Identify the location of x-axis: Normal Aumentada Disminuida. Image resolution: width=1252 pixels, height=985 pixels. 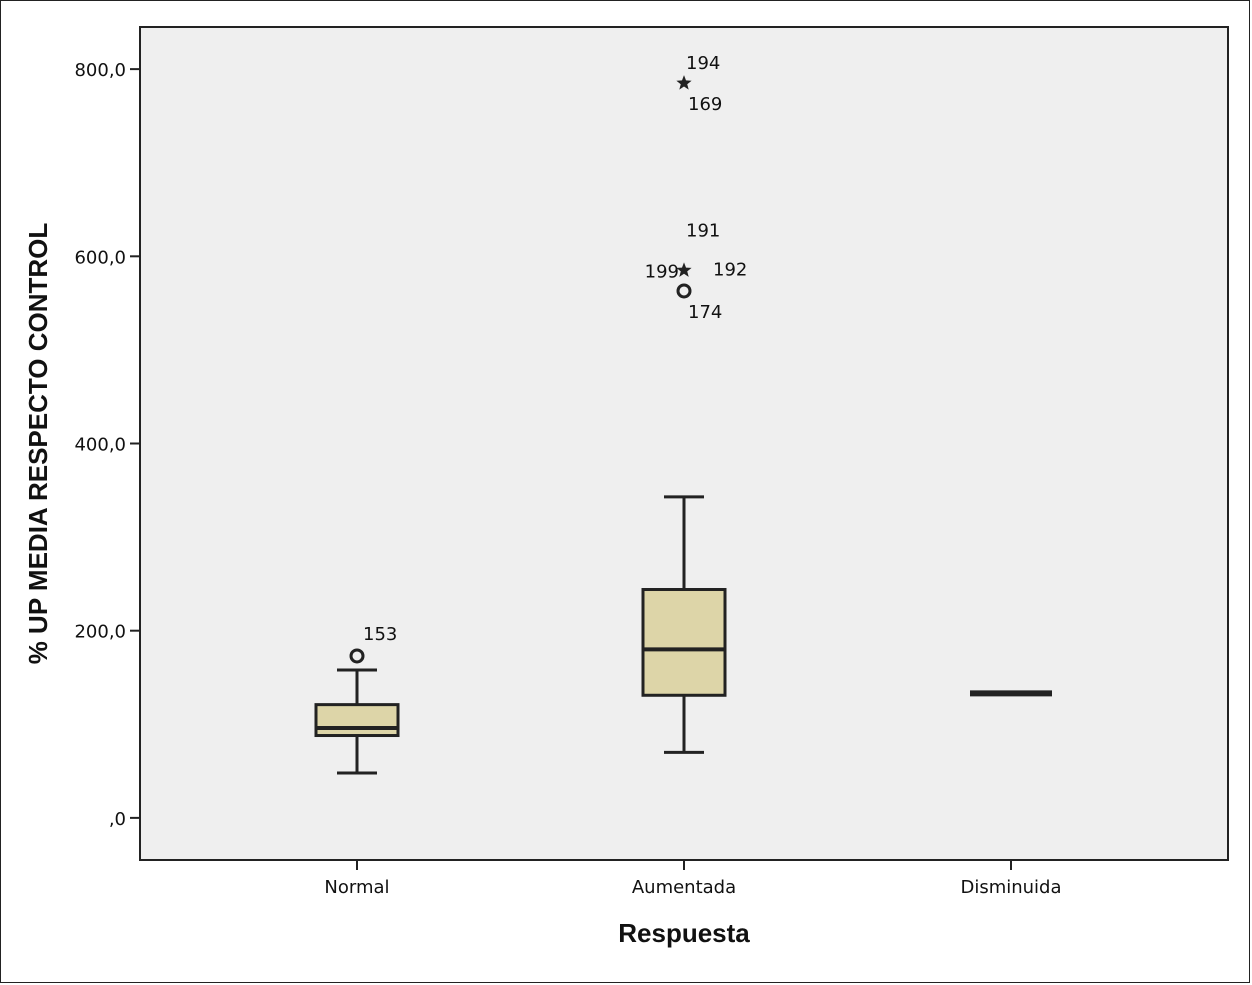
(693, 879).